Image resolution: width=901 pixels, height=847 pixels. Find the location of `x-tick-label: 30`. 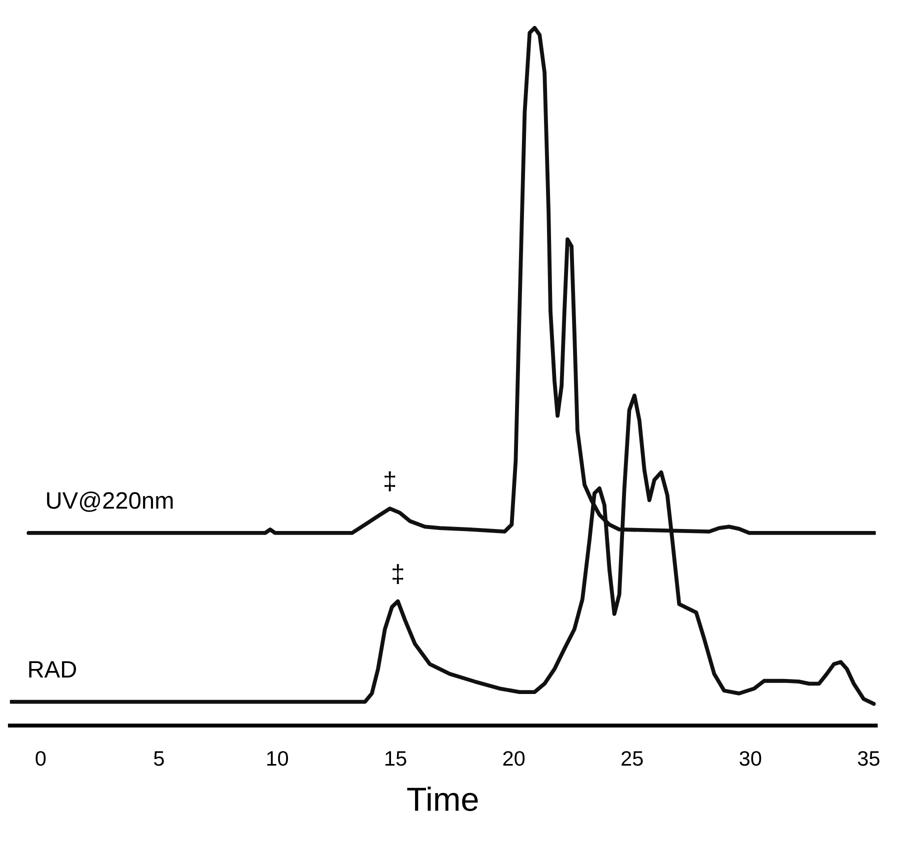

x-tick-label: 30 is located at coordinates (751, 758).